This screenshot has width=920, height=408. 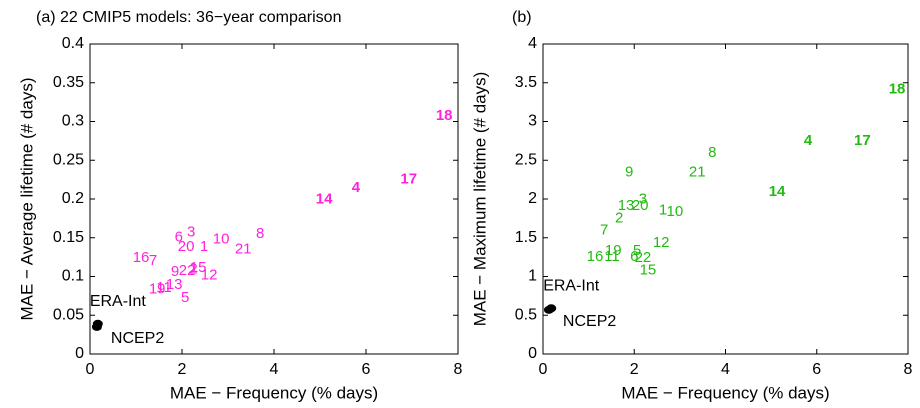 I want to click on y-tick-label: 0.25, so click(x=68, y=159).